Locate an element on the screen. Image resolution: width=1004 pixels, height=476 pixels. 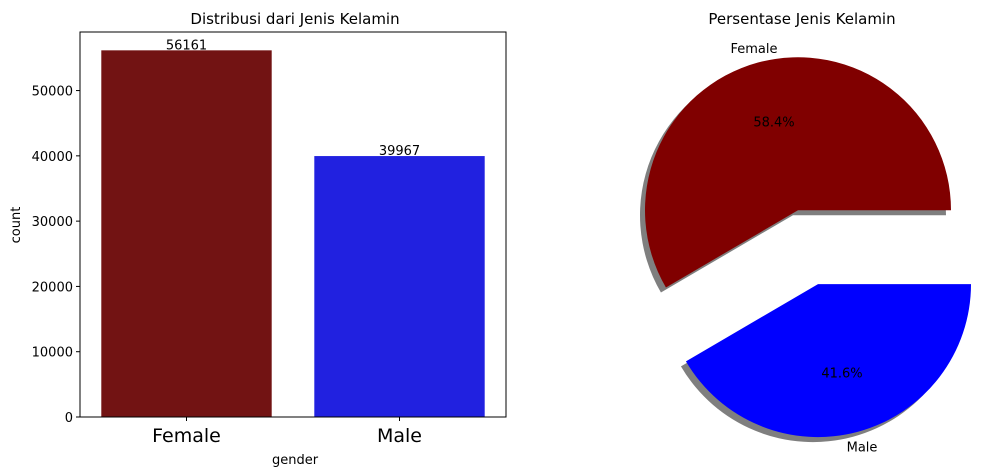
pie-label-female: Female is located at coordinates (753, 49).